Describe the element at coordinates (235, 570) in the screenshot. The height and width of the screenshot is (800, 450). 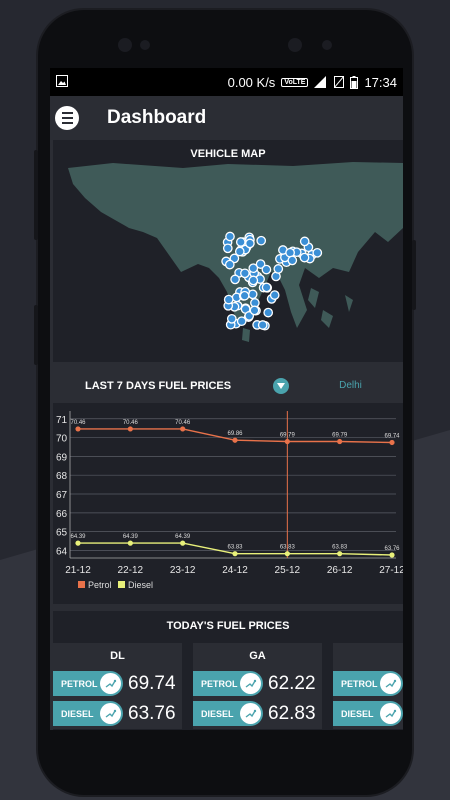
I see `x-tick-label: 24-12` at that location.